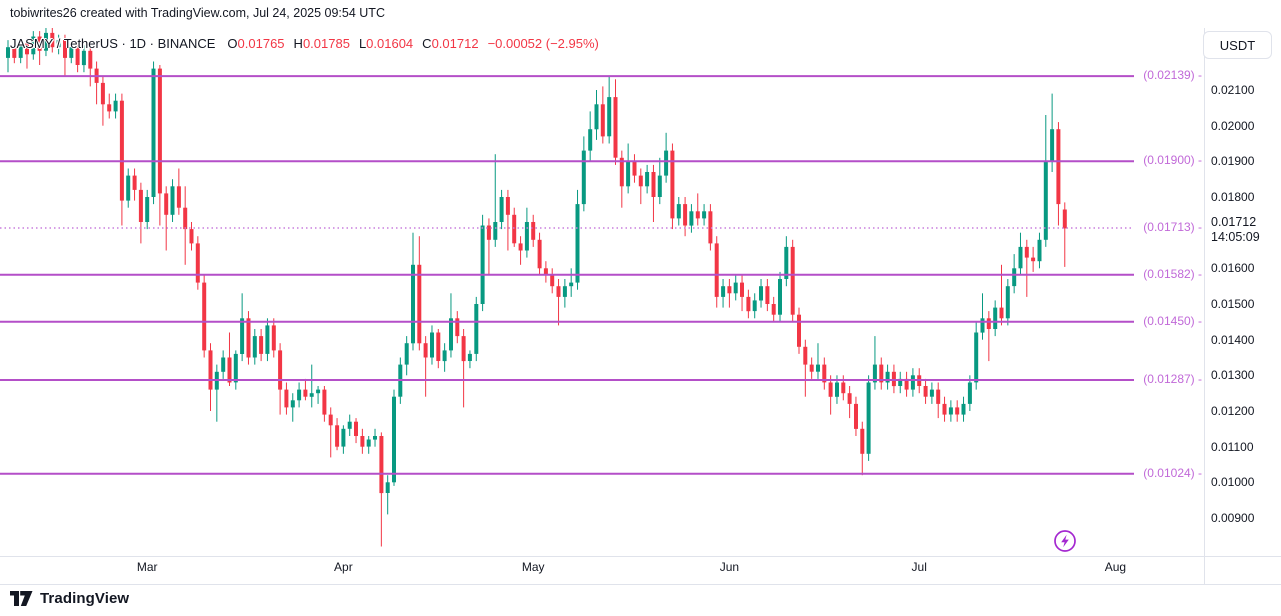 The width and height of the screenshot is (1281, 616). I want to click on tradingview-logo-icon, so click(21, 598).